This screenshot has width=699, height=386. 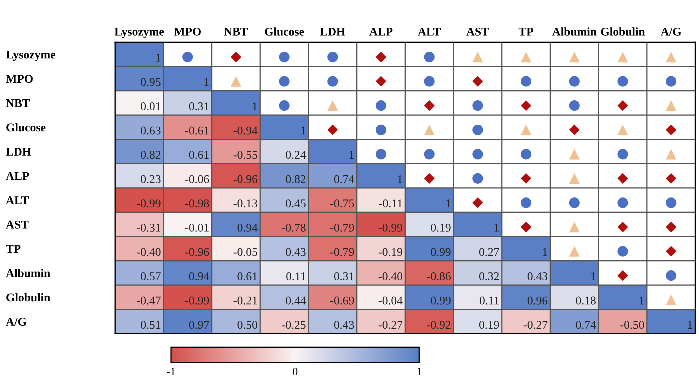 What do you see at coordinates (18, 176) in the screenshot?
I see `y-tick-label: ALP` at bounding box center [18, 176].